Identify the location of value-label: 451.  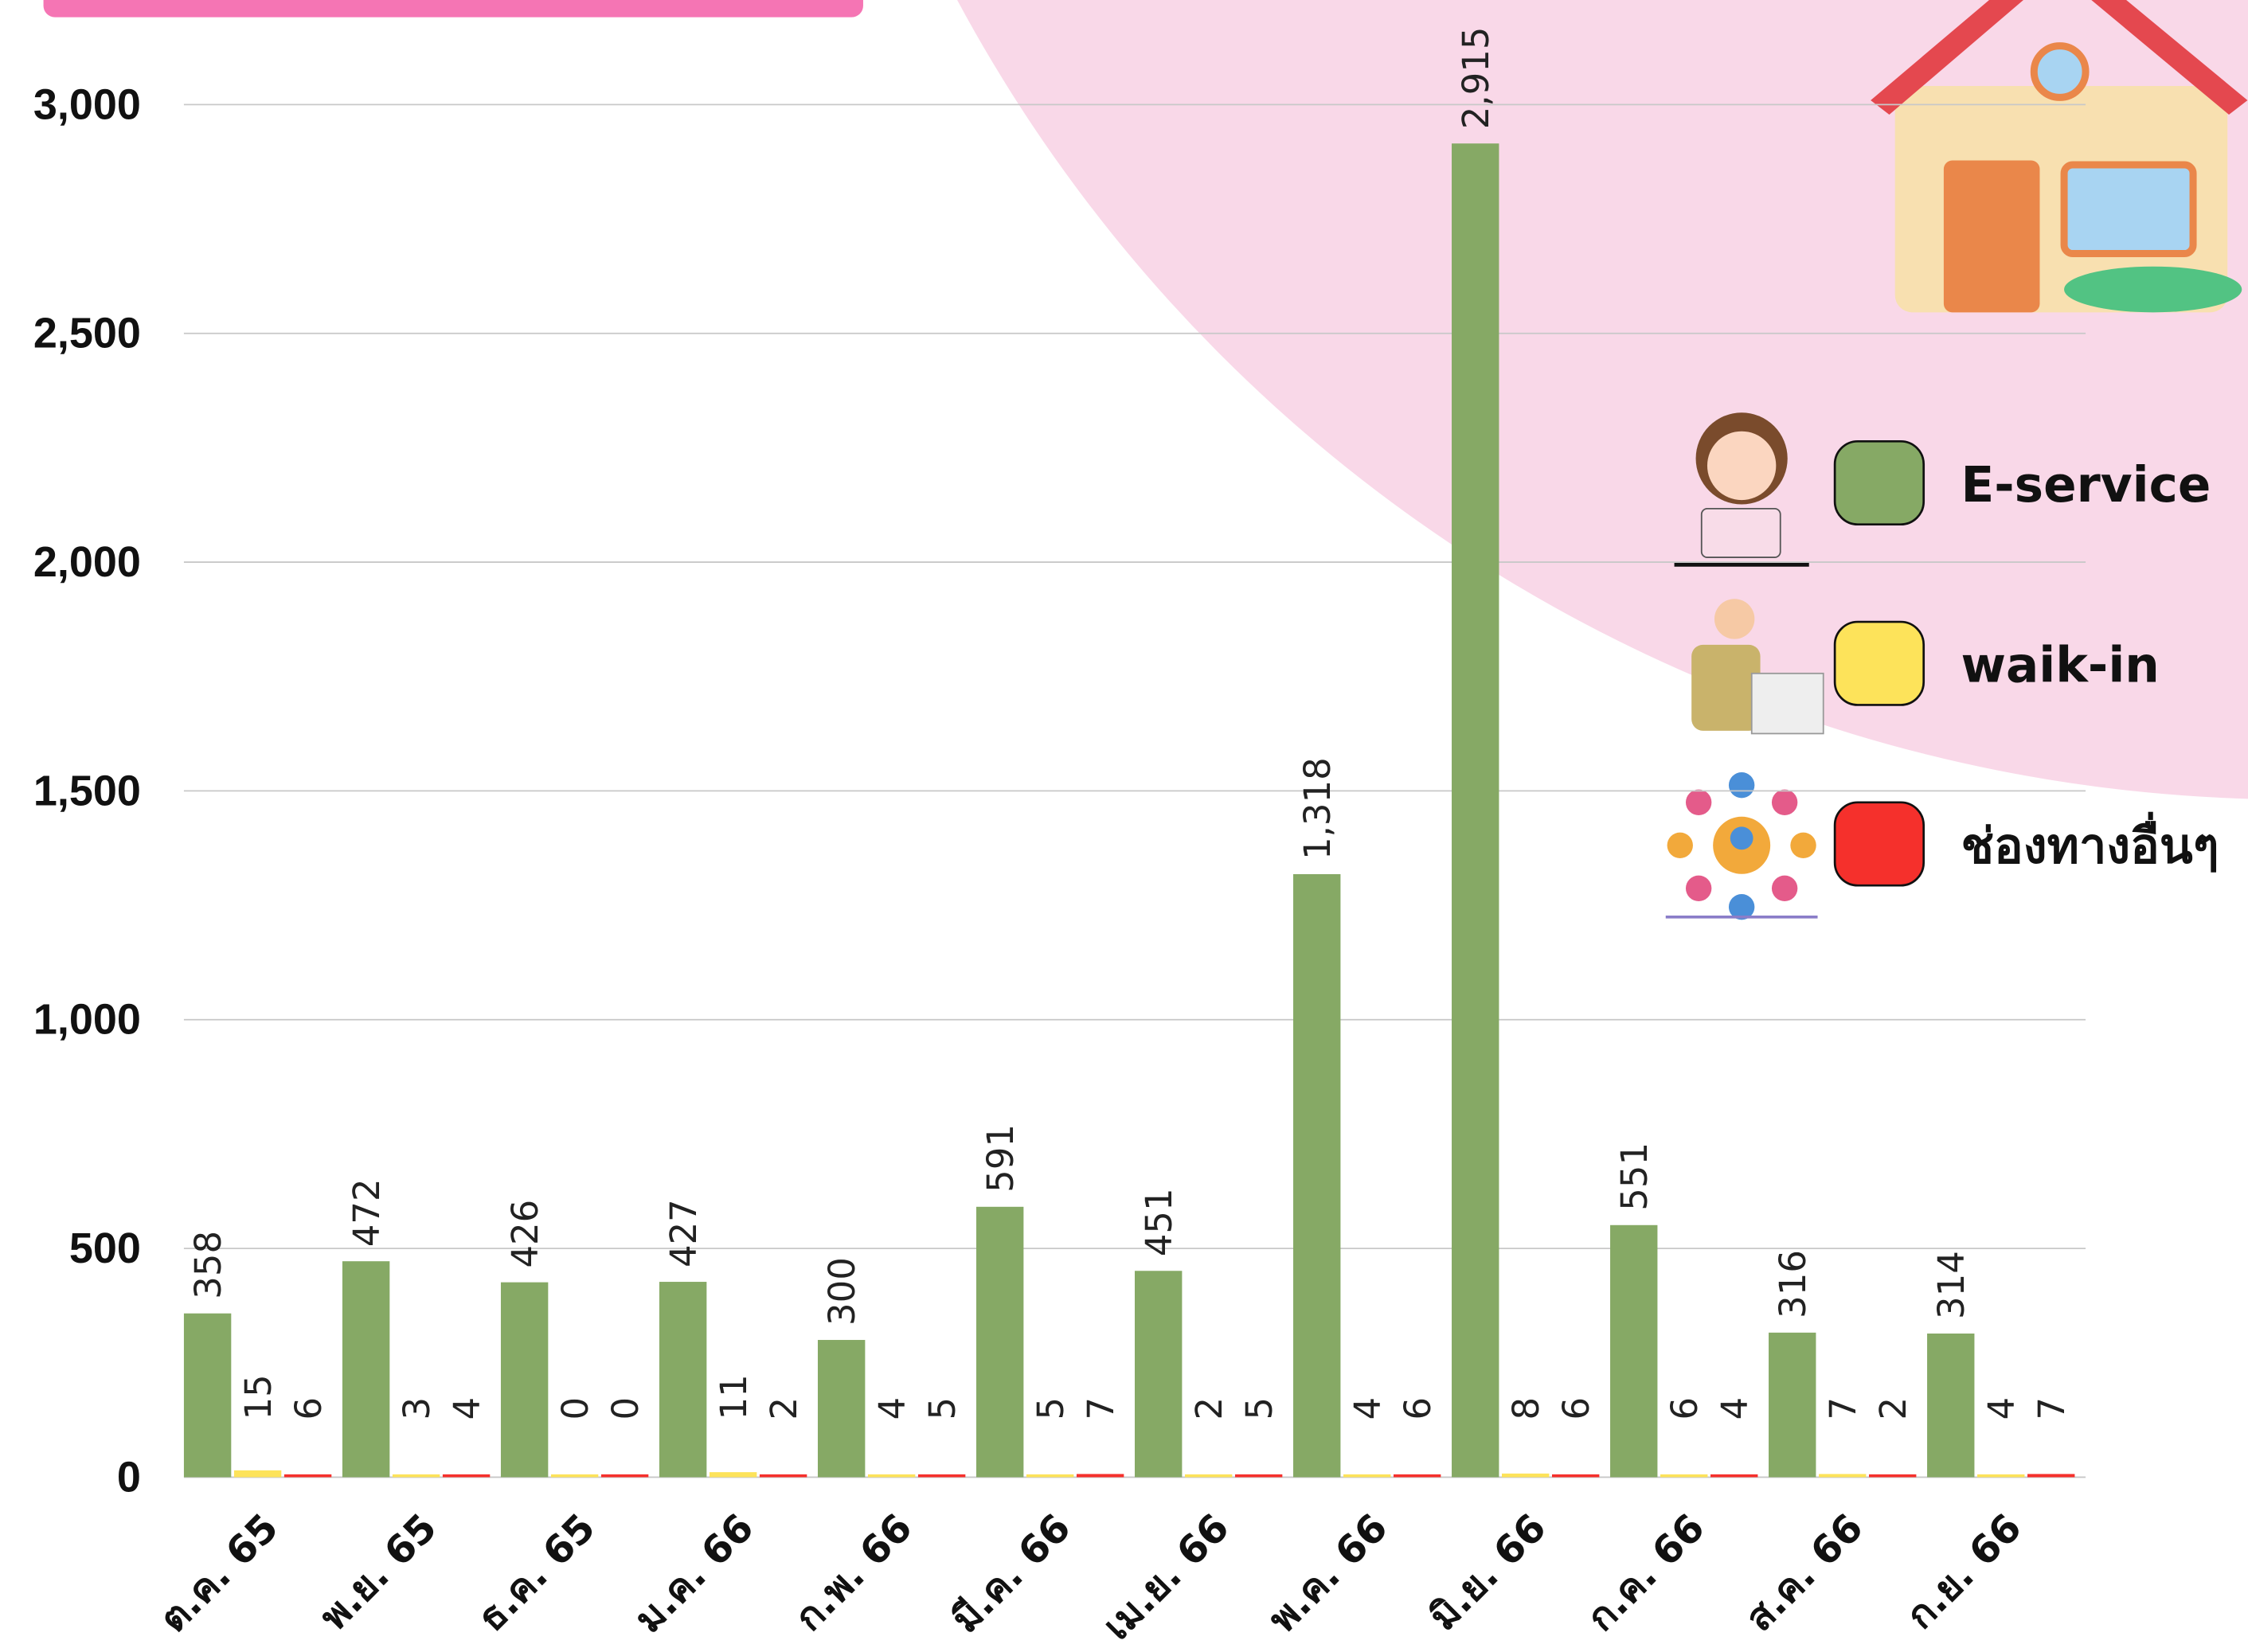
(1159, 1222).